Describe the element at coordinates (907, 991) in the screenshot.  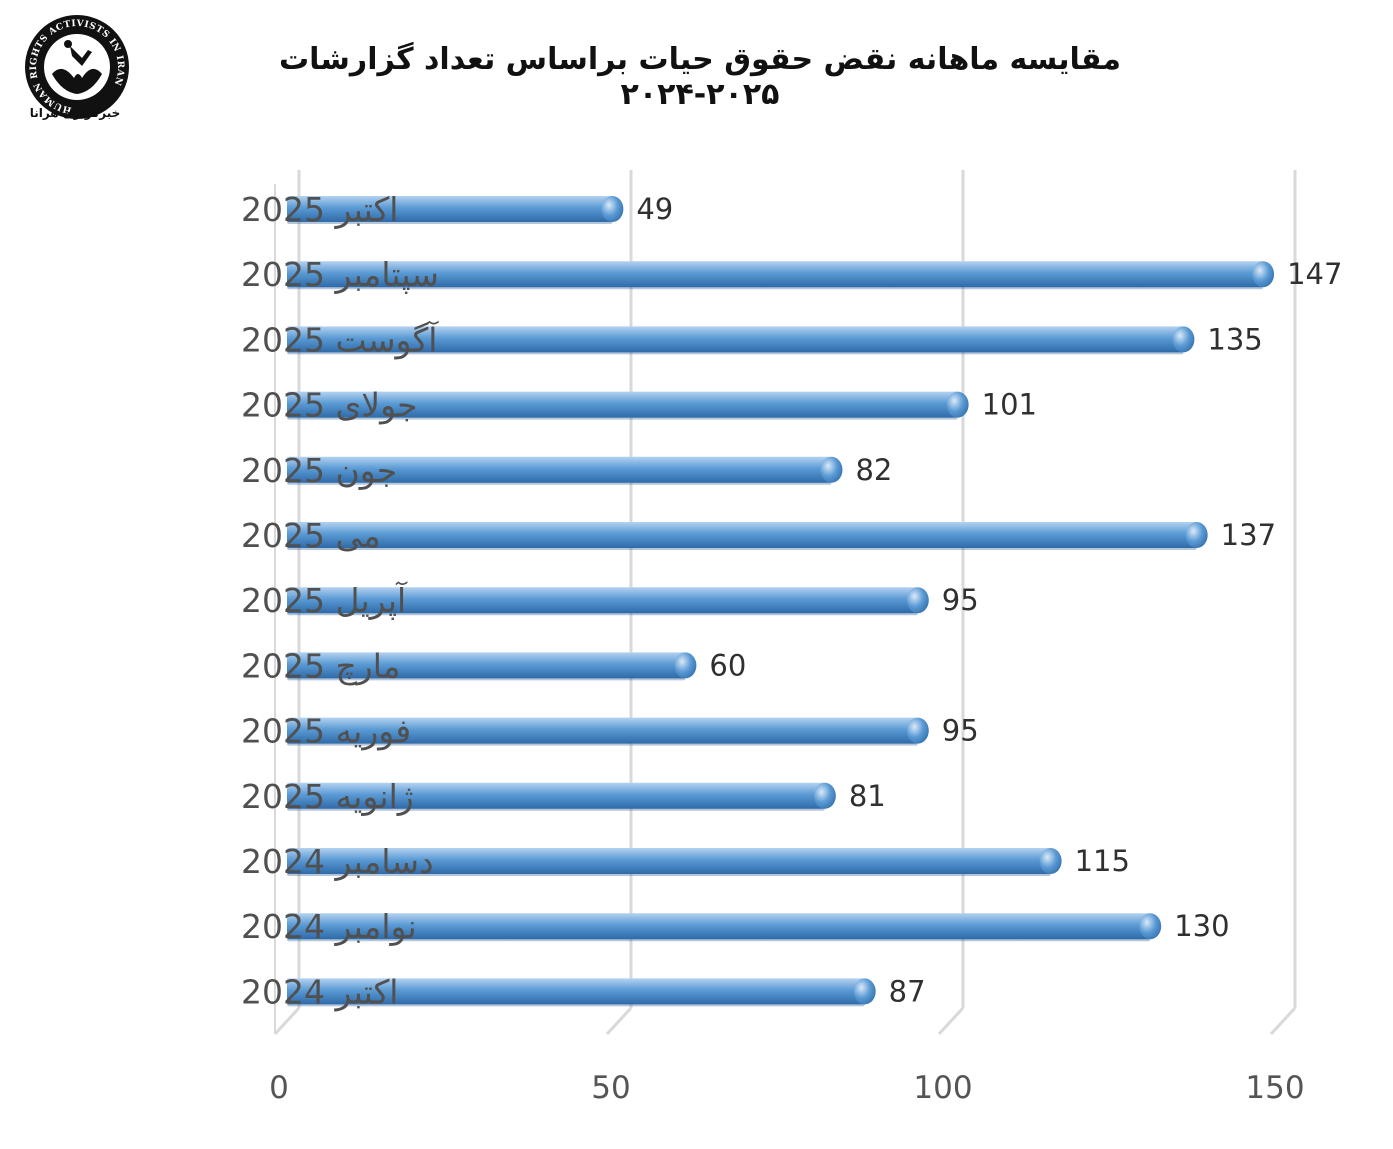
I see `data-label: 87` at that location.